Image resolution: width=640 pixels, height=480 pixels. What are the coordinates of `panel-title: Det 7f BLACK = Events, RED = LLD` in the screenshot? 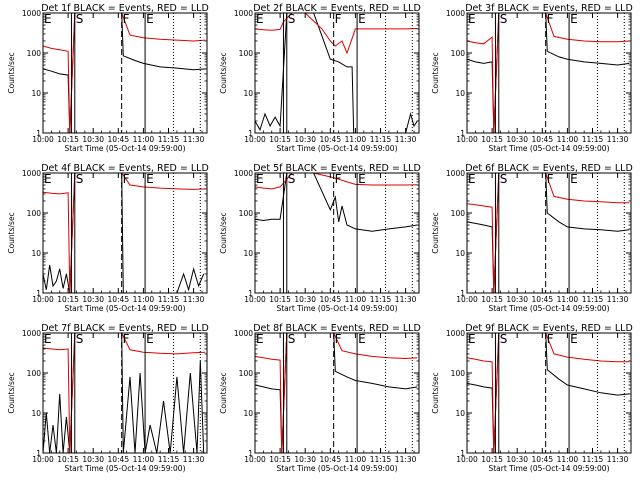 It's located at (125, 328).